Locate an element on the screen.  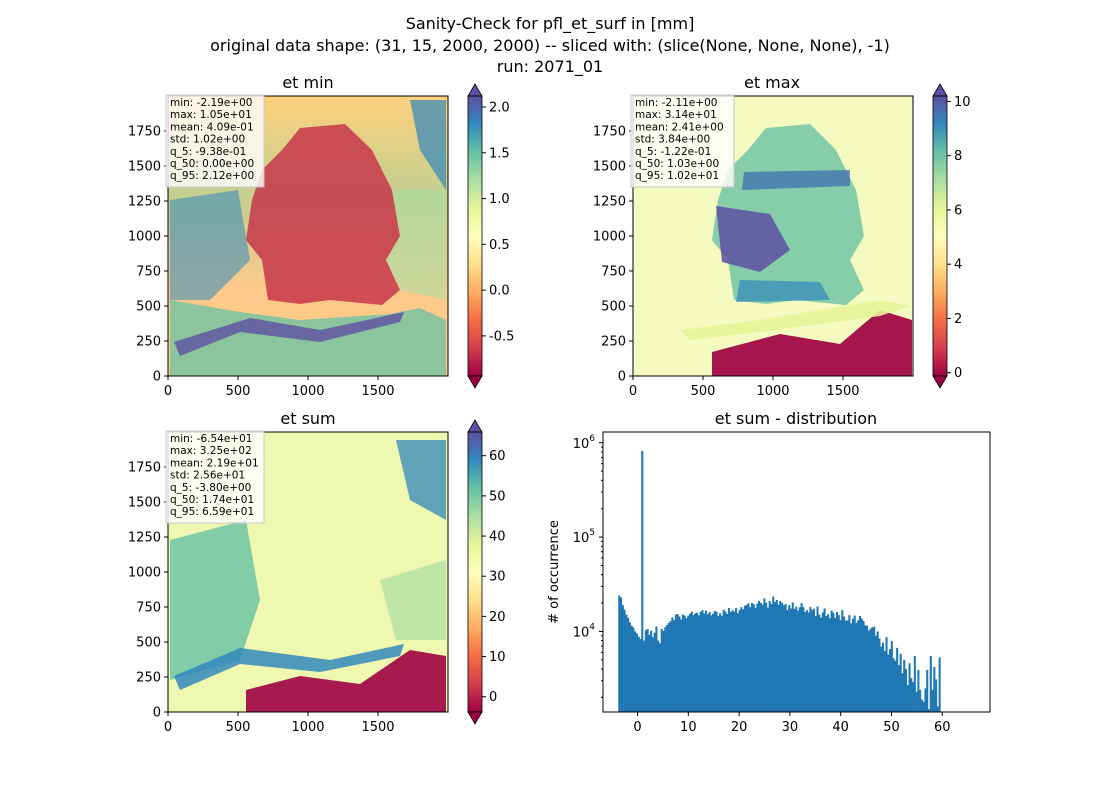
y-tick-label: 500 is located at coordinates (148, 307).